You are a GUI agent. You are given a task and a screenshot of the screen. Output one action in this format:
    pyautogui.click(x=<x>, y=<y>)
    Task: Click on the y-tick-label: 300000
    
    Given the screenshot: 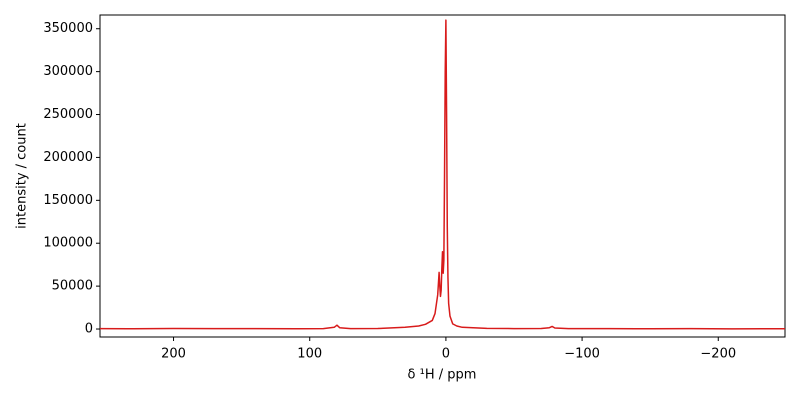 What is the action you would take?
    pyautogui.click(x=68, y=71)
    